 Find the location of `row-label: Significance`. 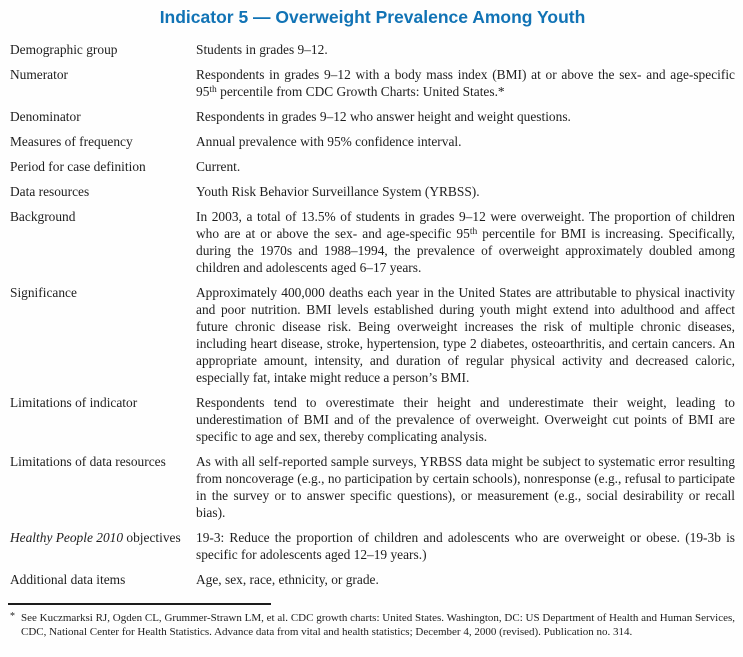

row-label: Significance is located at coordinates (43, 292).